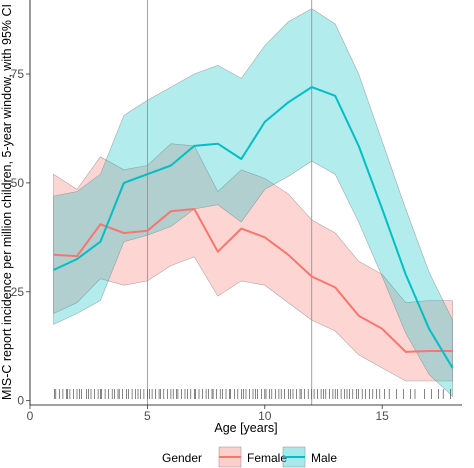 This screenshot has height=468, width=474. I want to click on legend-key-male, so click(294, 457).